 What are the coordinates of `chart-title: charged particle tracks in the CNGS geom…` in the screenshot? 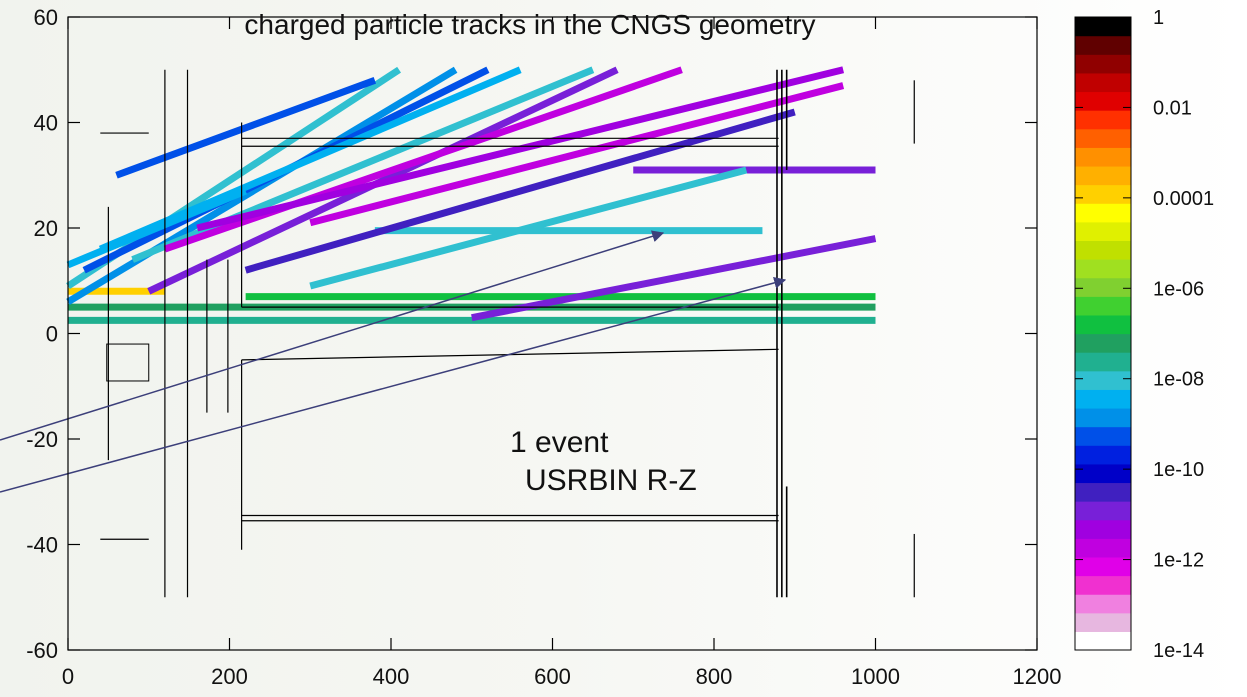 It's located at (529, 24).